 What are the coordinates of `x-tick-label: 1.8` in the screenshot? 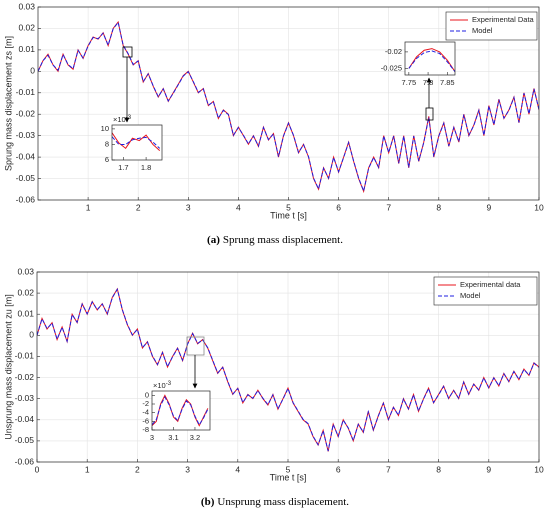 It's located at (146, 167).